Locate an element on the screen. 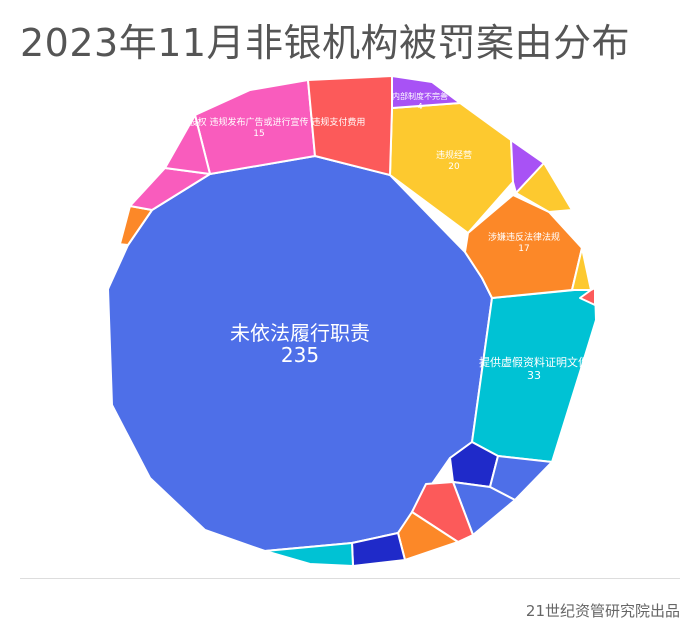 The width and height of the screenshot is (700, 642). footer-credit: 21世纪资管研究院出品 is located at coordinates (602, 611).